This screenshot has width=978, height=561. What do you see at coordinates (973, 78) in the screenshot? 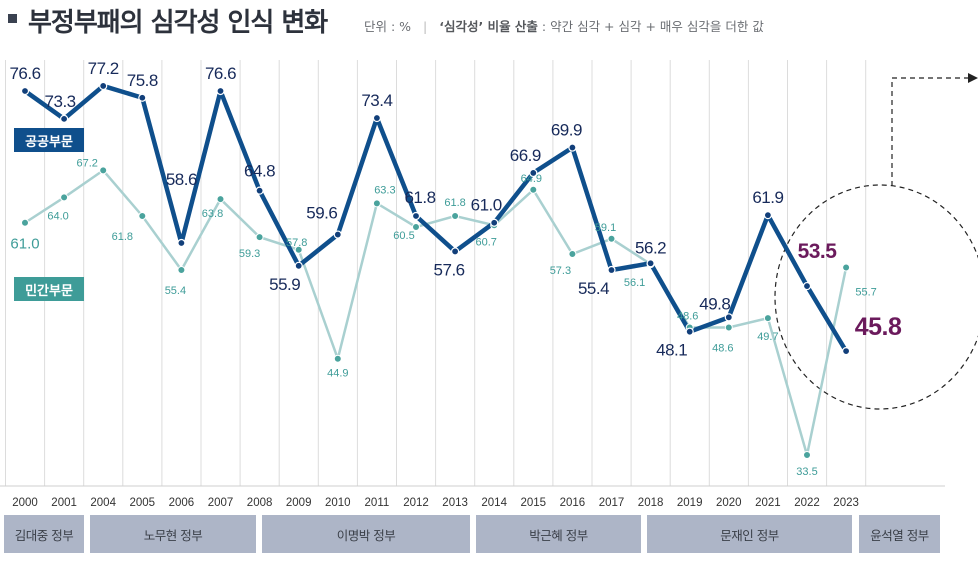
I see `arrow-head-icon` at bounding box center [973, 78].